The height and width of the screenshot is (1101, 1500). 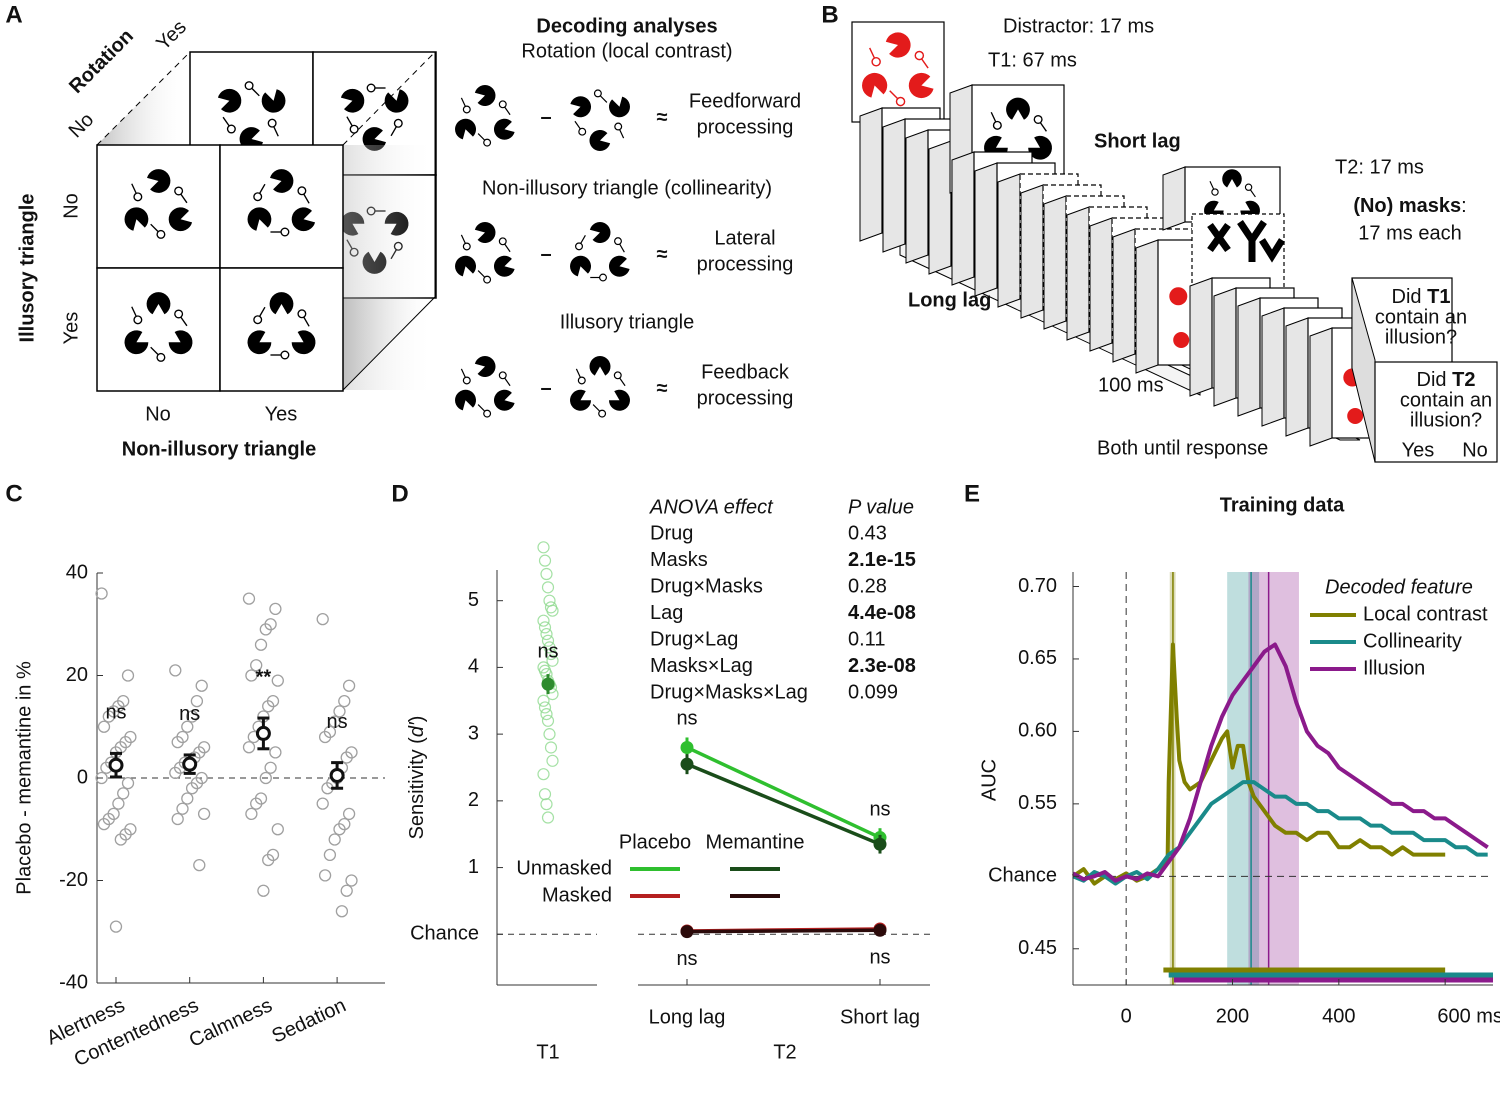 What do you see at coordinates (473, 733) in the screenshot?
I see `y-tick-label: 3` at bounding box center [473, 733].